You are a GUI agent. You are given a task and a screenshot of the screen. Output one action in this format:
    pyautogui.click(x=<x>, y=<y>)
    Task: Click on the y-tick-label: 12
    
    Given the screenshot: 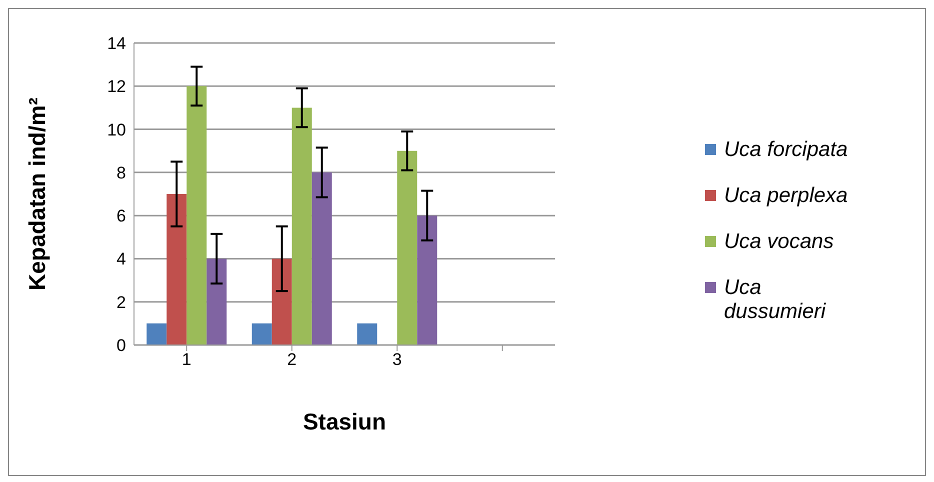 What is the action you would take?
    pyautogui.click(x=116, y=86)
    